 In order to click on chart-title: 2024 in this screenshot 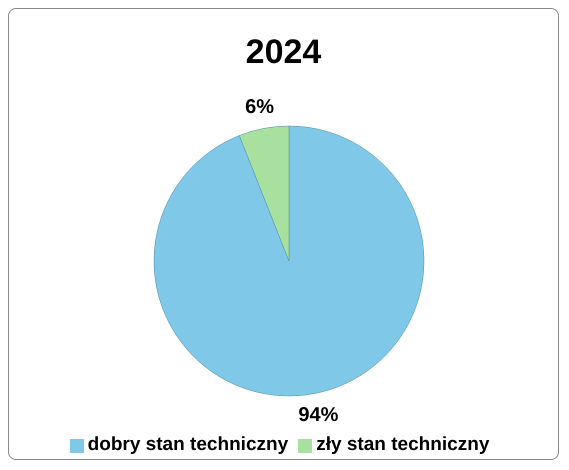, I will do `click(283, 53)`.